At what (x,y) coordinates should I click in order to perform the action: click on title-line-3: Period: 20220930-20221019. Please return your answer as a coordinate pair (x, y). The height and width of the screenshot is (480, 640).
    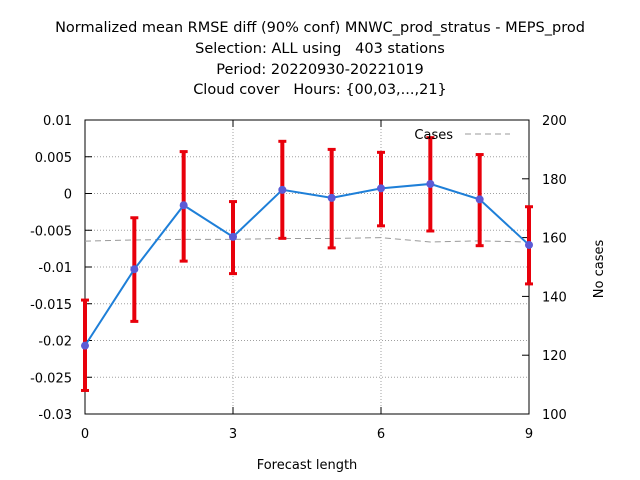
    Looking at the image, I should click on (320, 70).